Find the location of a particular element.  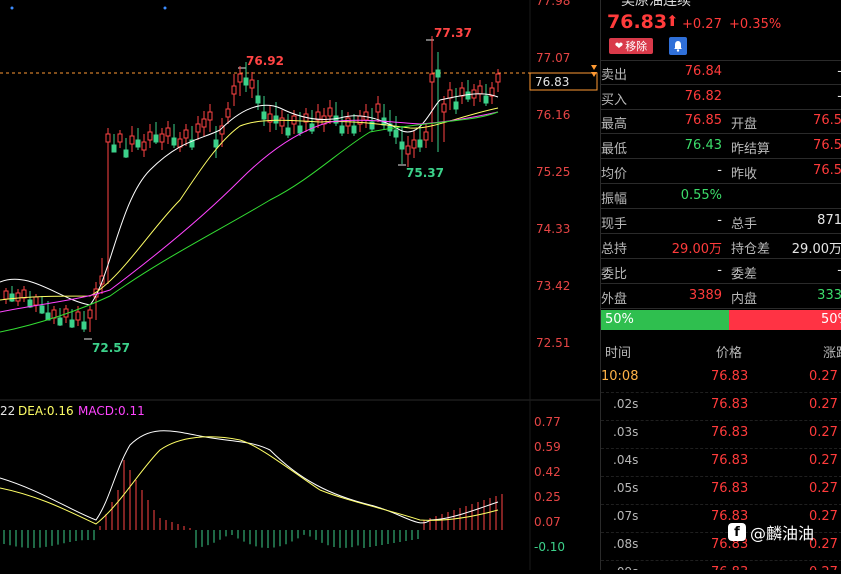

quote-l1: 外盘 is located at coordinates (614, 299).